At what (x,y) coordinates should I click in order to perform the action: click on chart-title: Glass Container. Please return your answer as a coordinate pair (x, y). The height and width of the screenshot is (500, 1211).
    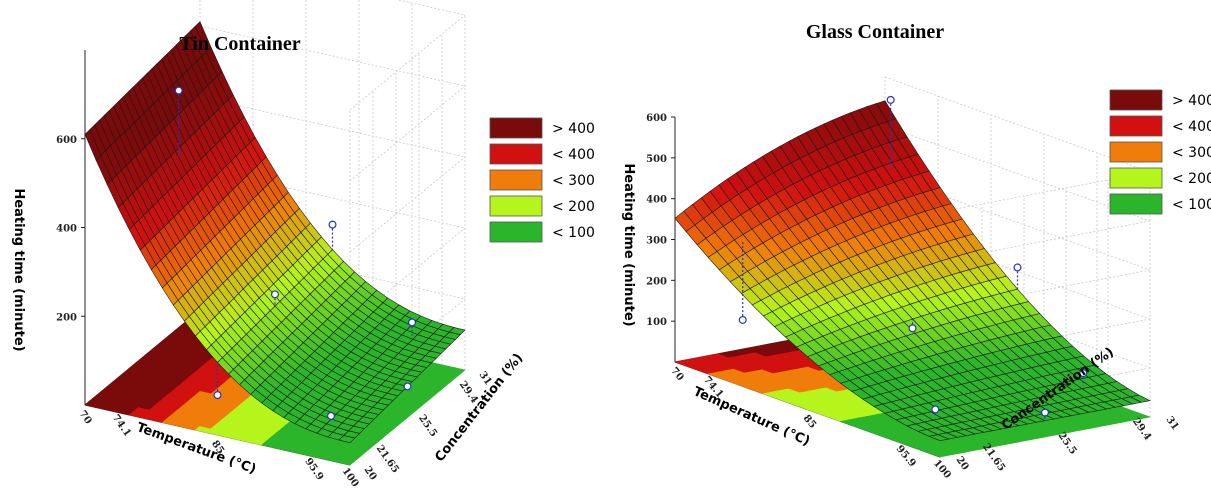
    Looking at the image, I should click on (875, 32).